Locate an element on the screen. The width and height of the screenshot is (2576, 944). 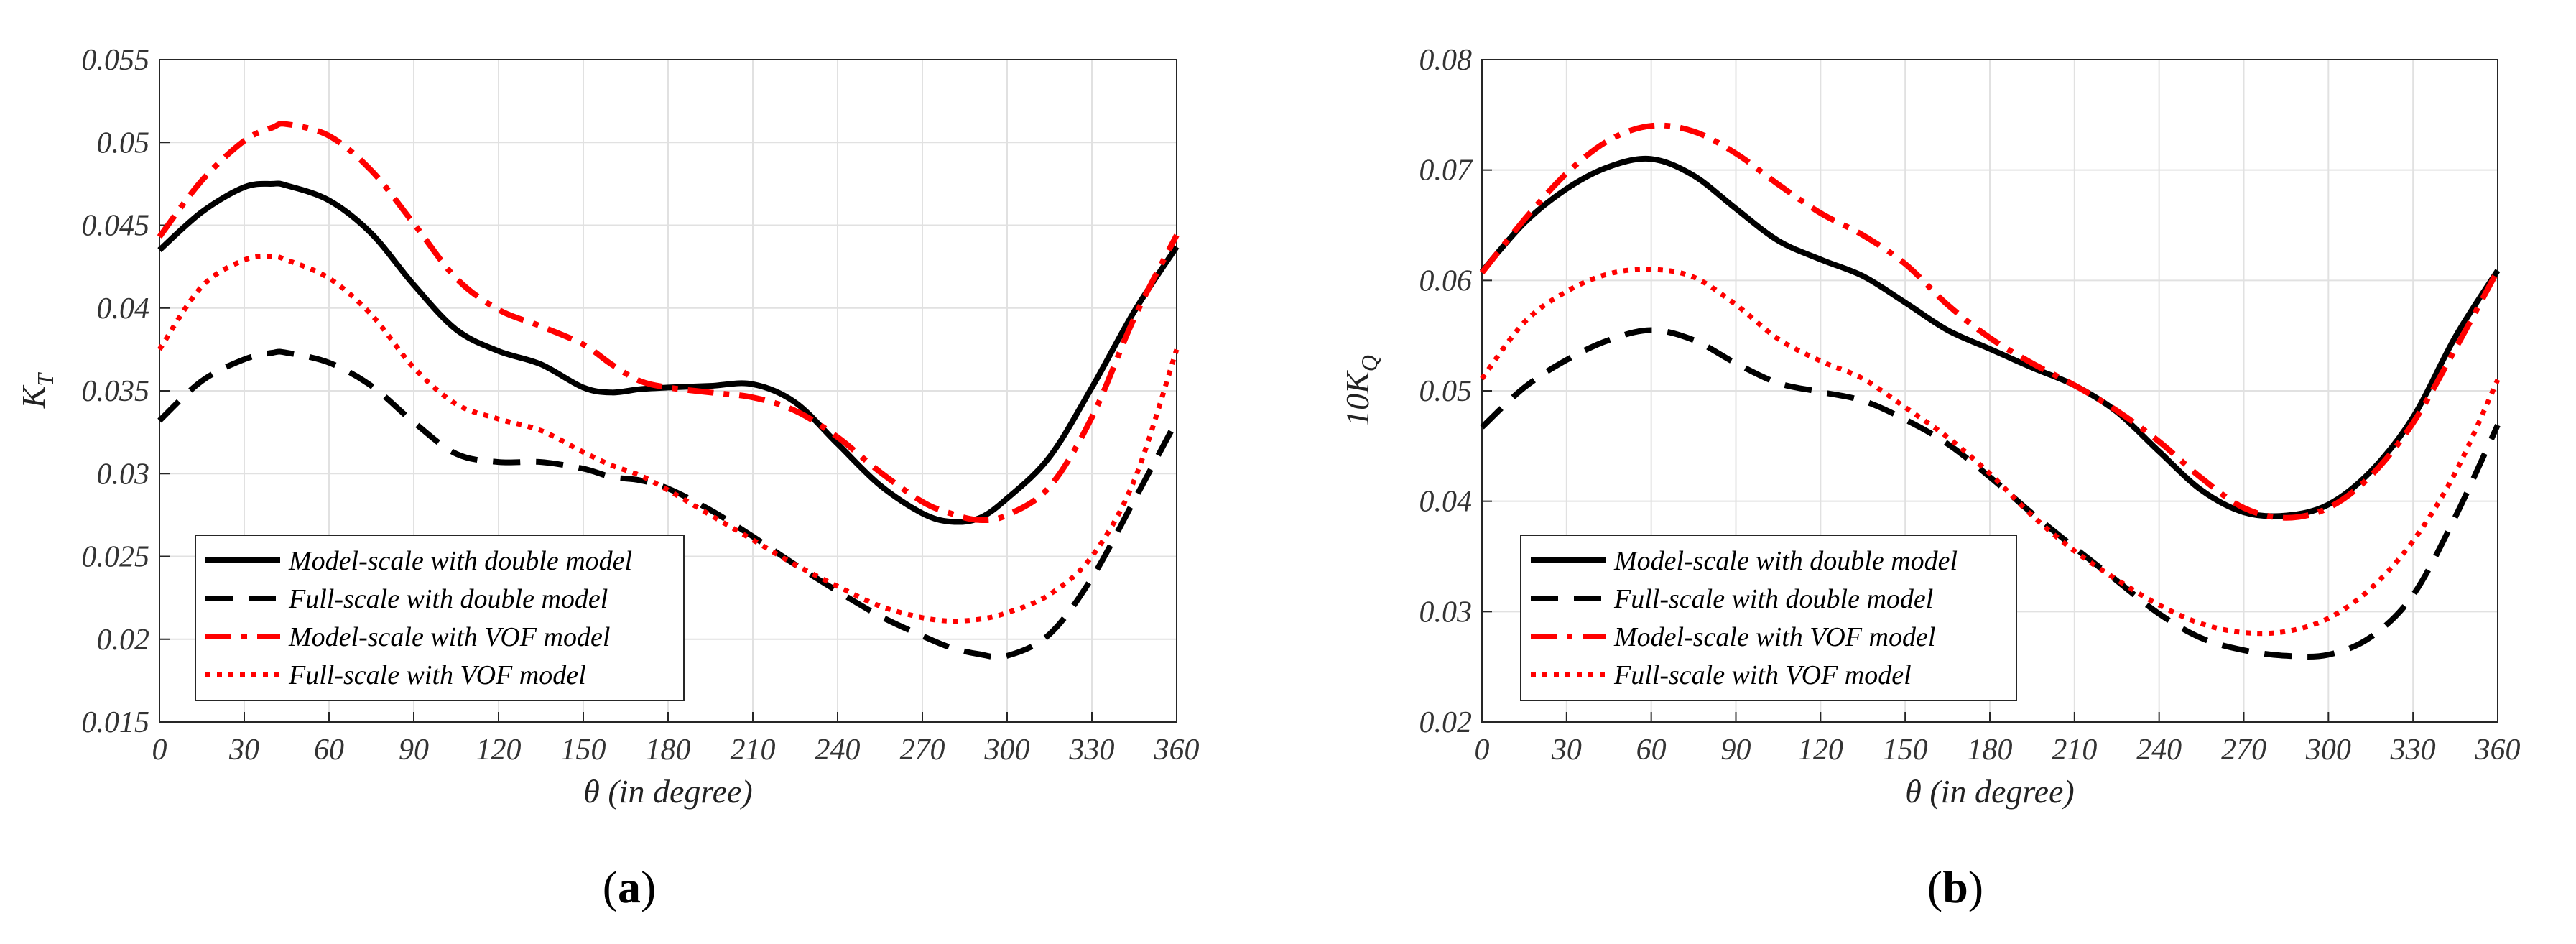
y-axis-label: 10KQ is located at coordinates (1360, 391).